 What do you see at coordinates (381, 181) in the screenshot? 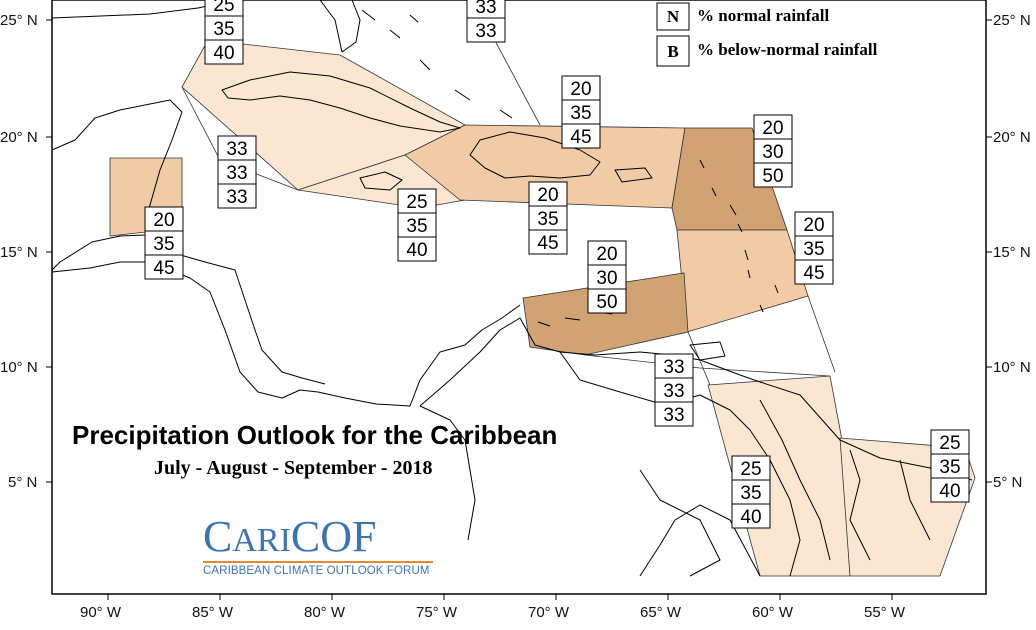
I see `jamaica-coast` at bounding box center [381, 181].